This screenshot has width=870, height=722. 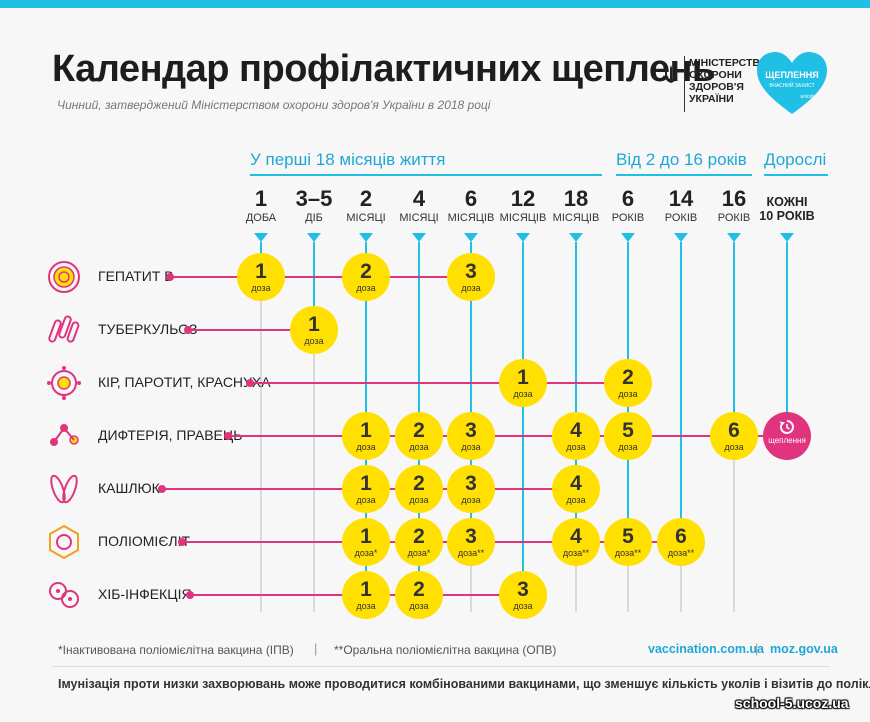 I want to click on column-header-unit: МІСЯЦІ, so click(x=419, y=218).